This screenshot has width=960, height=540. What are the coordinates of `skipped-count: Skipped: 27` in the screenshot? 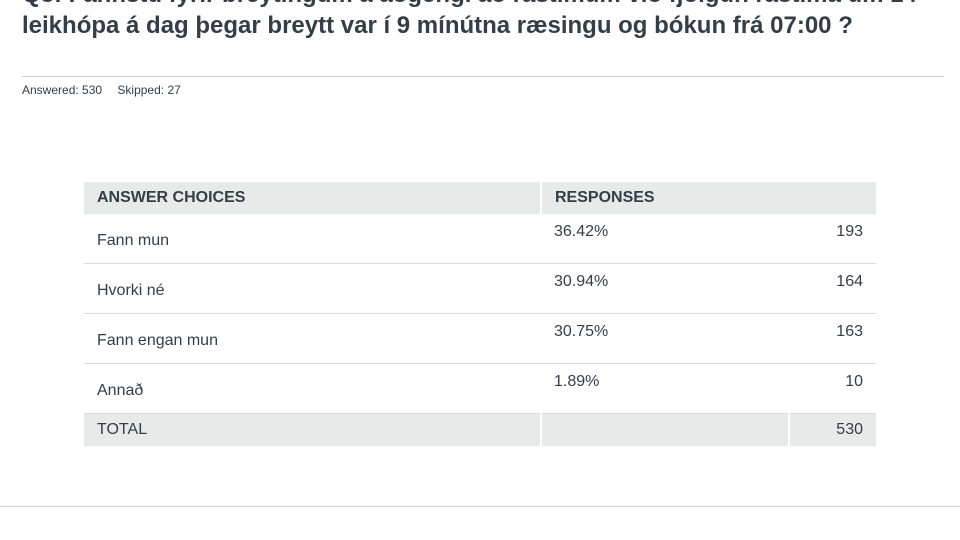 It's located at (149, 90).